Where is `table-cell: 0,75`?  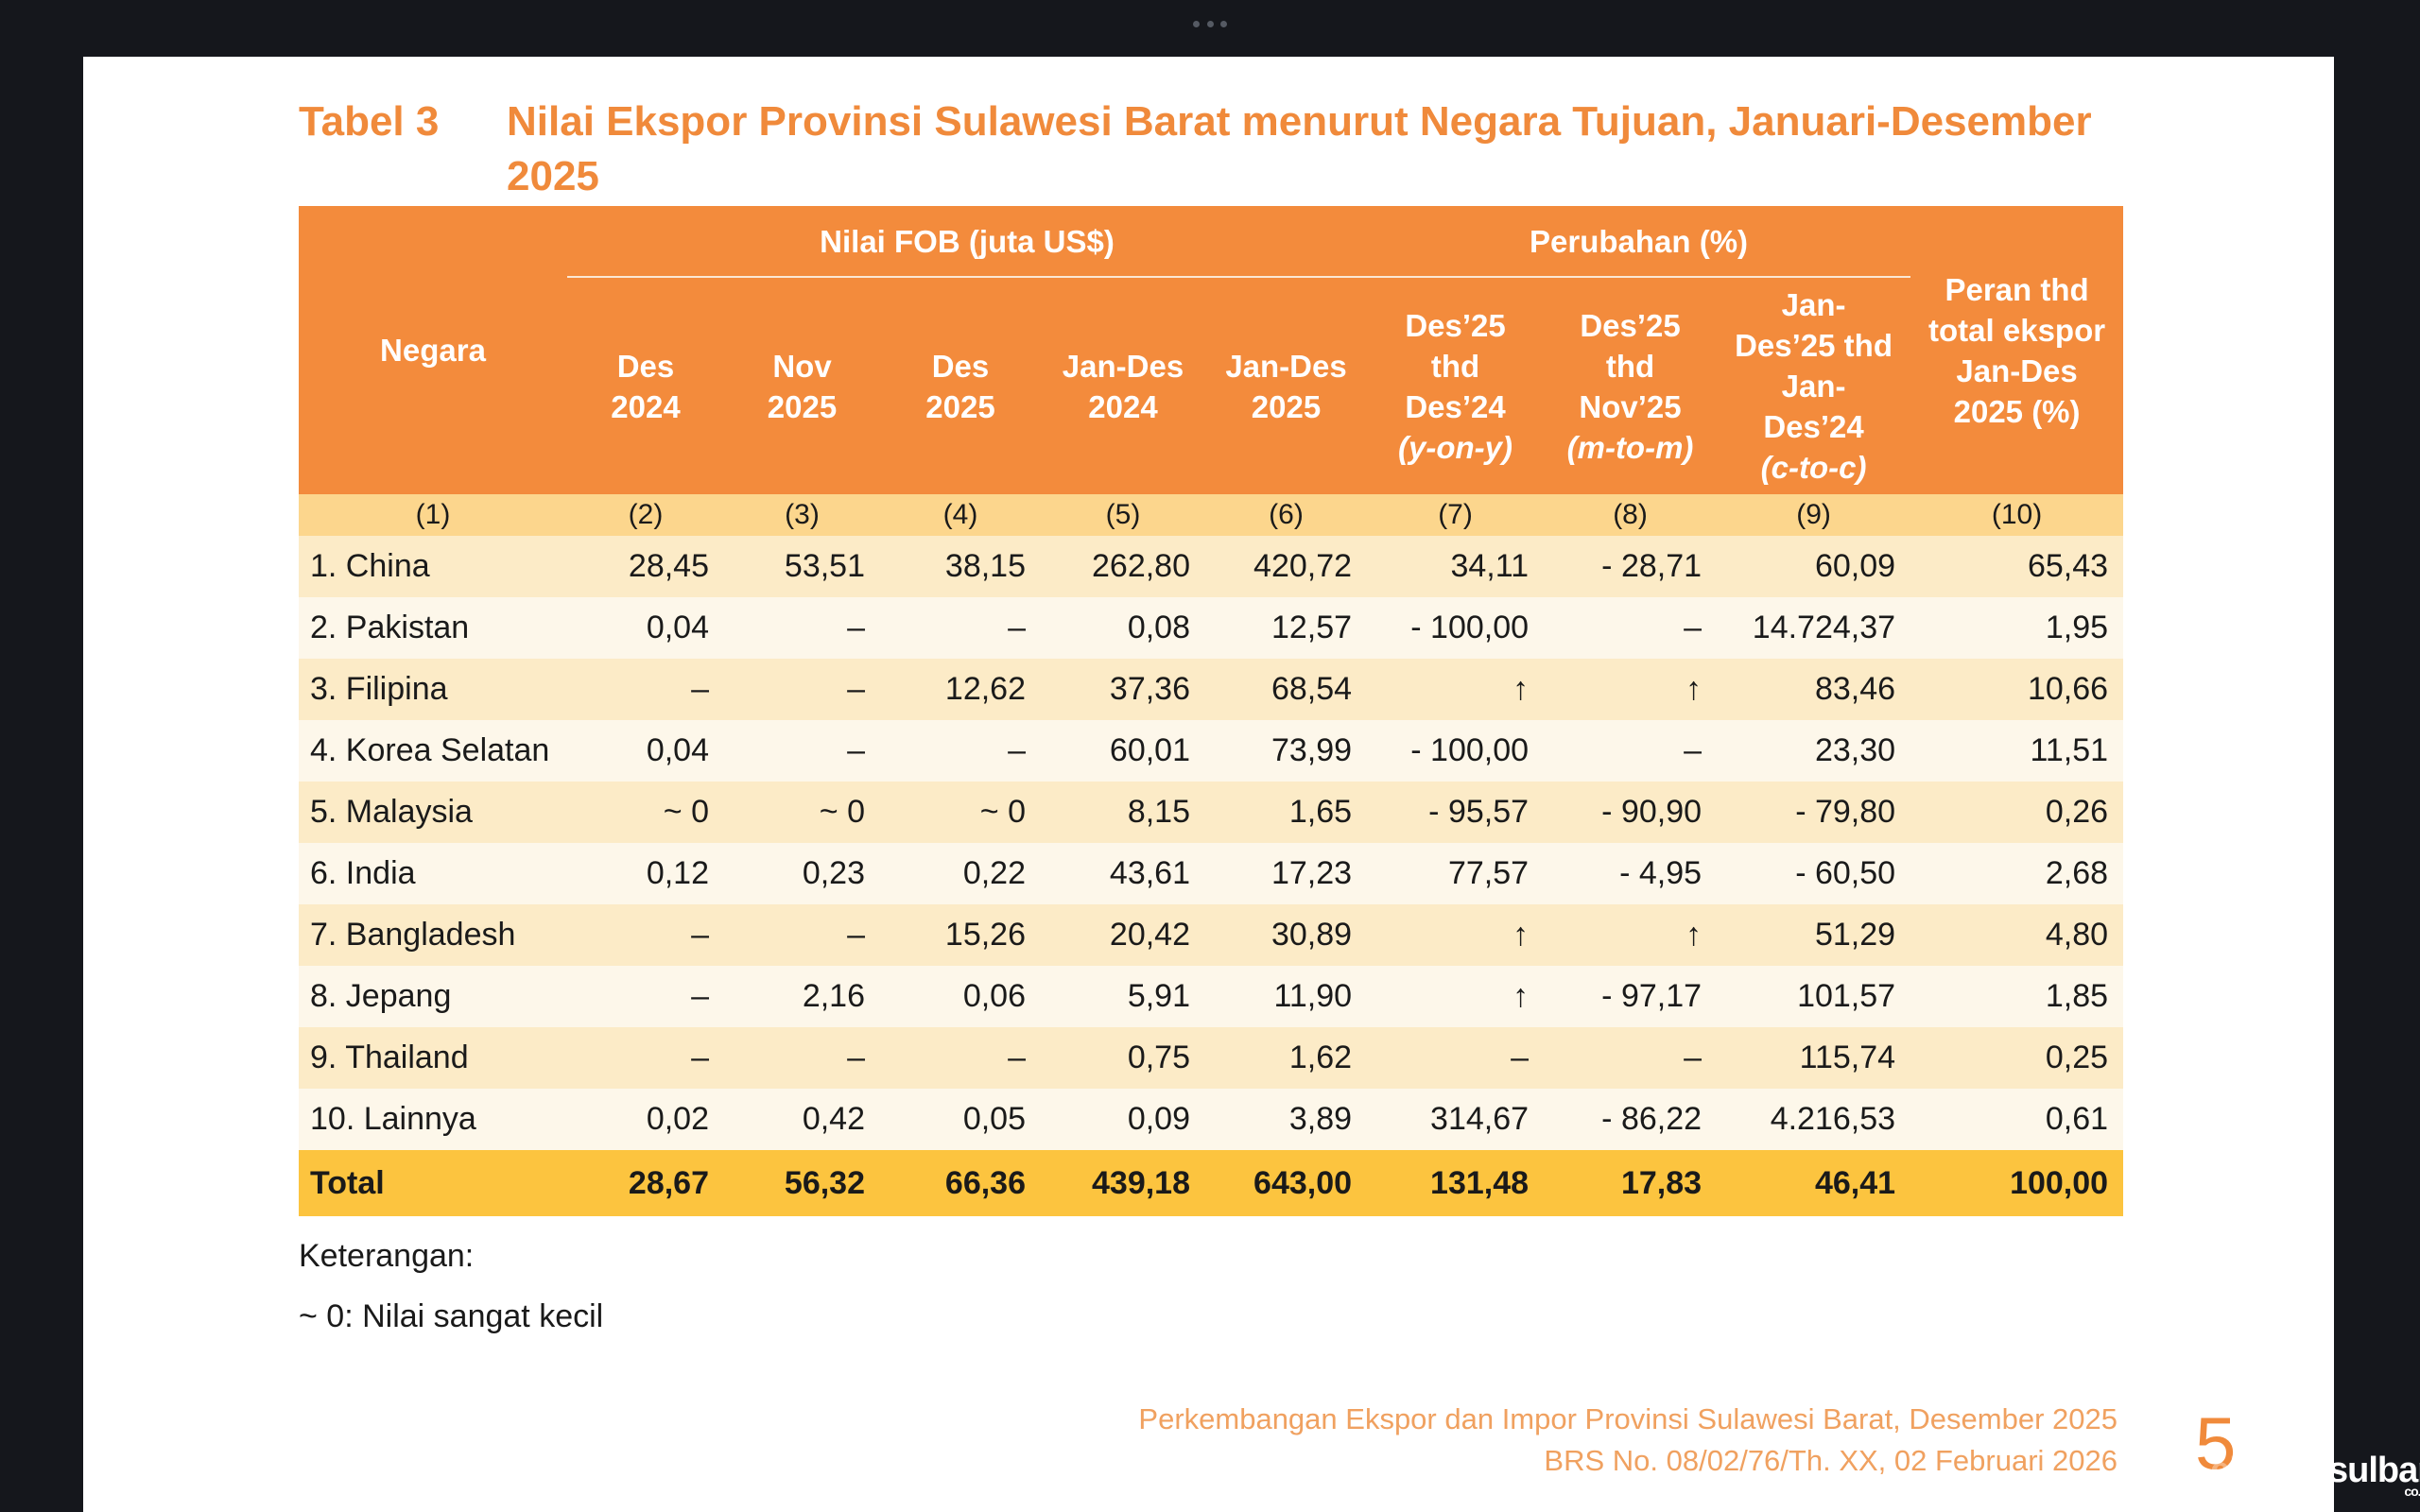 table-cell: 0,75 is located at coordinates (1123, 1058).